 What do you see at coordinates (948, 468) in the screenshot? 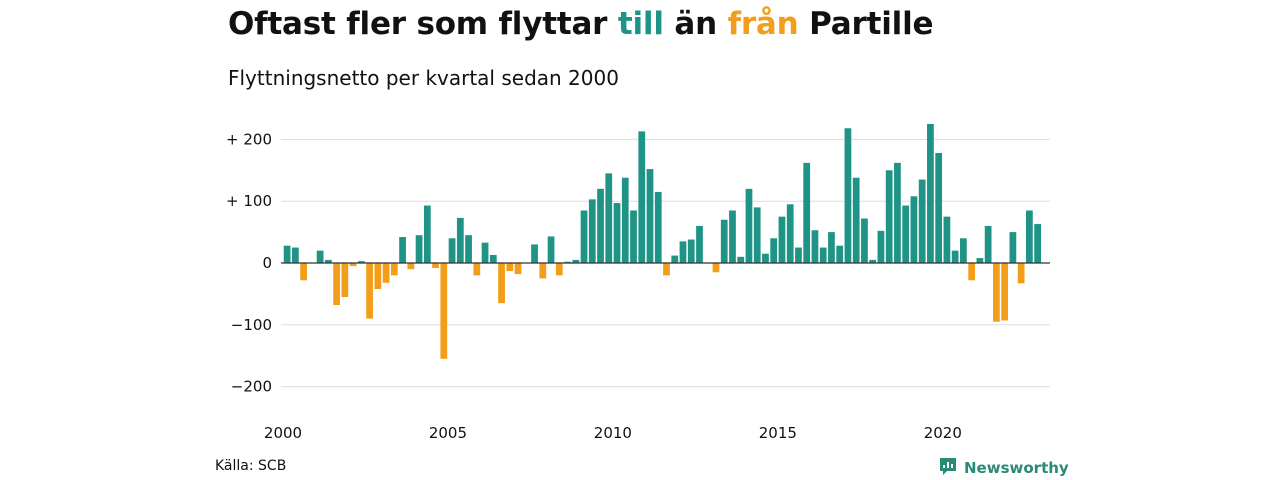
I see `newsworthy-logo-icon` at bounding box center [948, 468].